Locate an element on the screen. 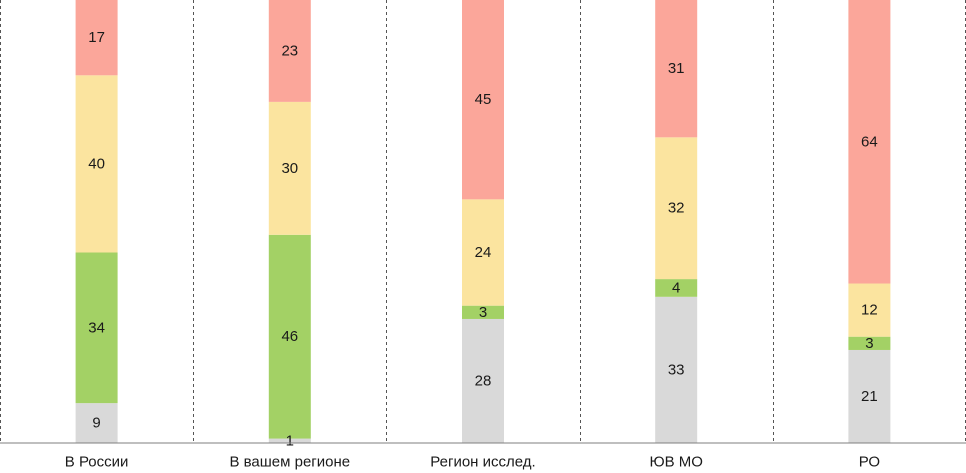 The height and width of the screenshot is (473, 966). data-label: 64 is located at coordinates (869, 141).